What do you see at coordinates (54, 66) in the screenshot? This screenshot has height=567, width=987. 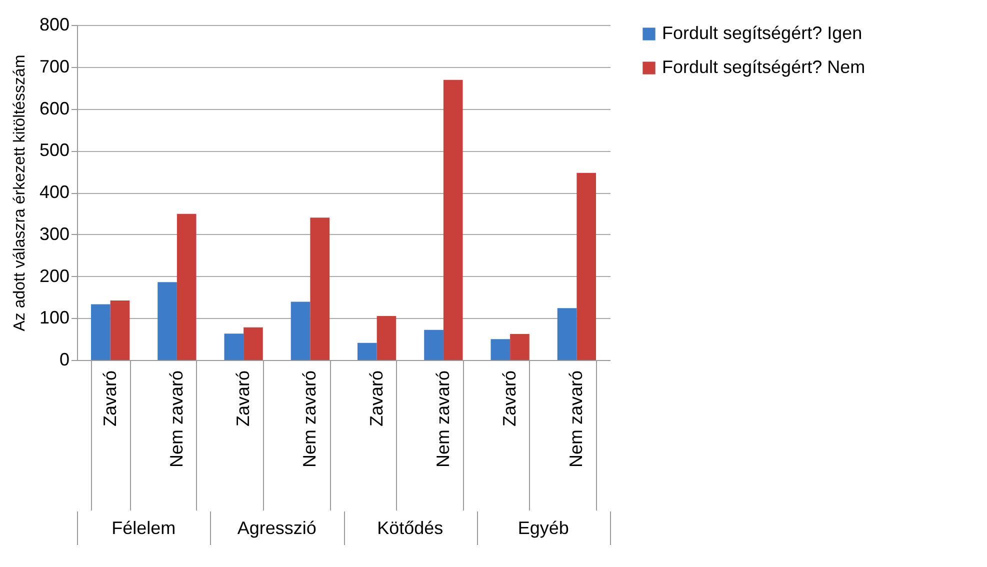 I see `y-tick-label: 700` at bounding box center [54, 66].